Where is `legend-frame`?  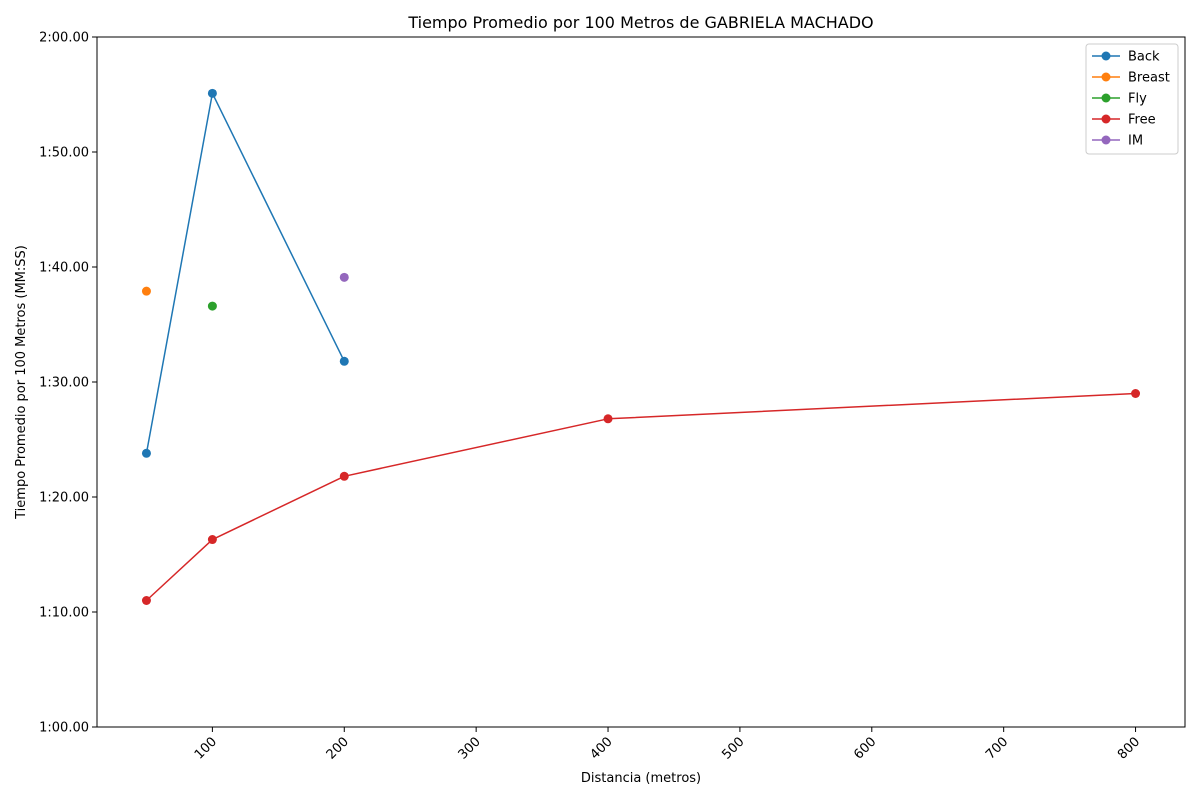
legend-frame is located at coordinates (1132, 99).